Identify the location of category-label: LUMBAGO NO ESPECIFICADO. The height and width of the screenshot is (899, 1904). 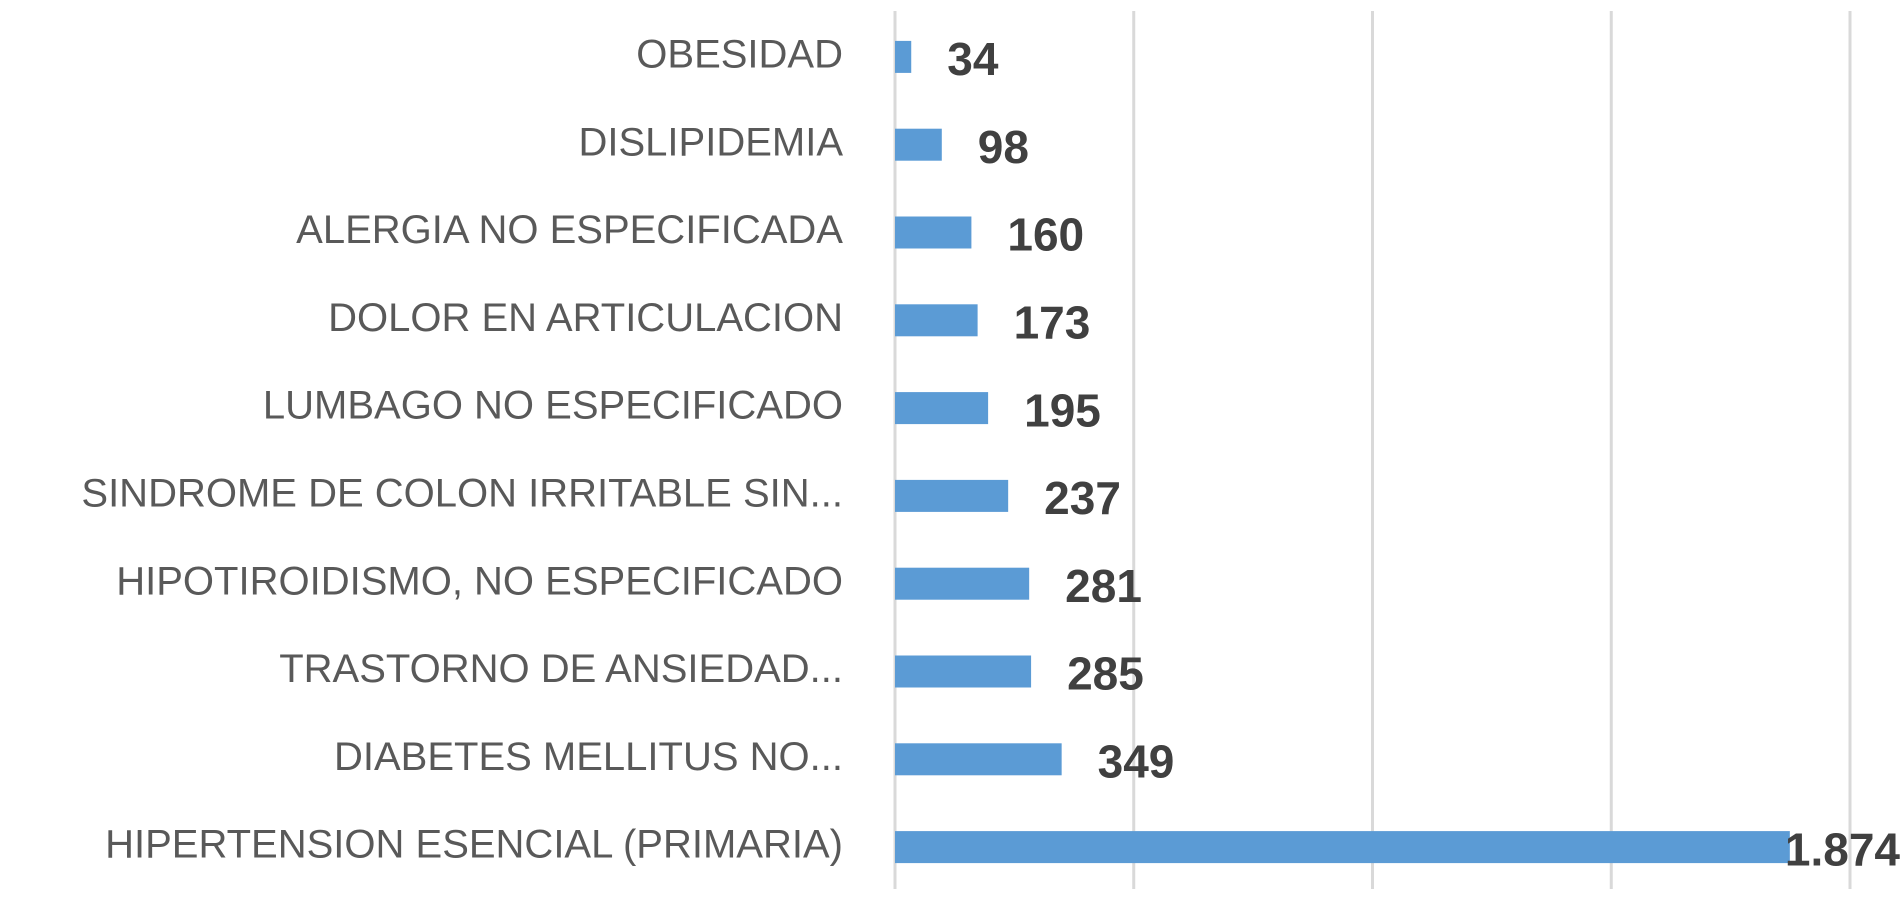
(553, 406).